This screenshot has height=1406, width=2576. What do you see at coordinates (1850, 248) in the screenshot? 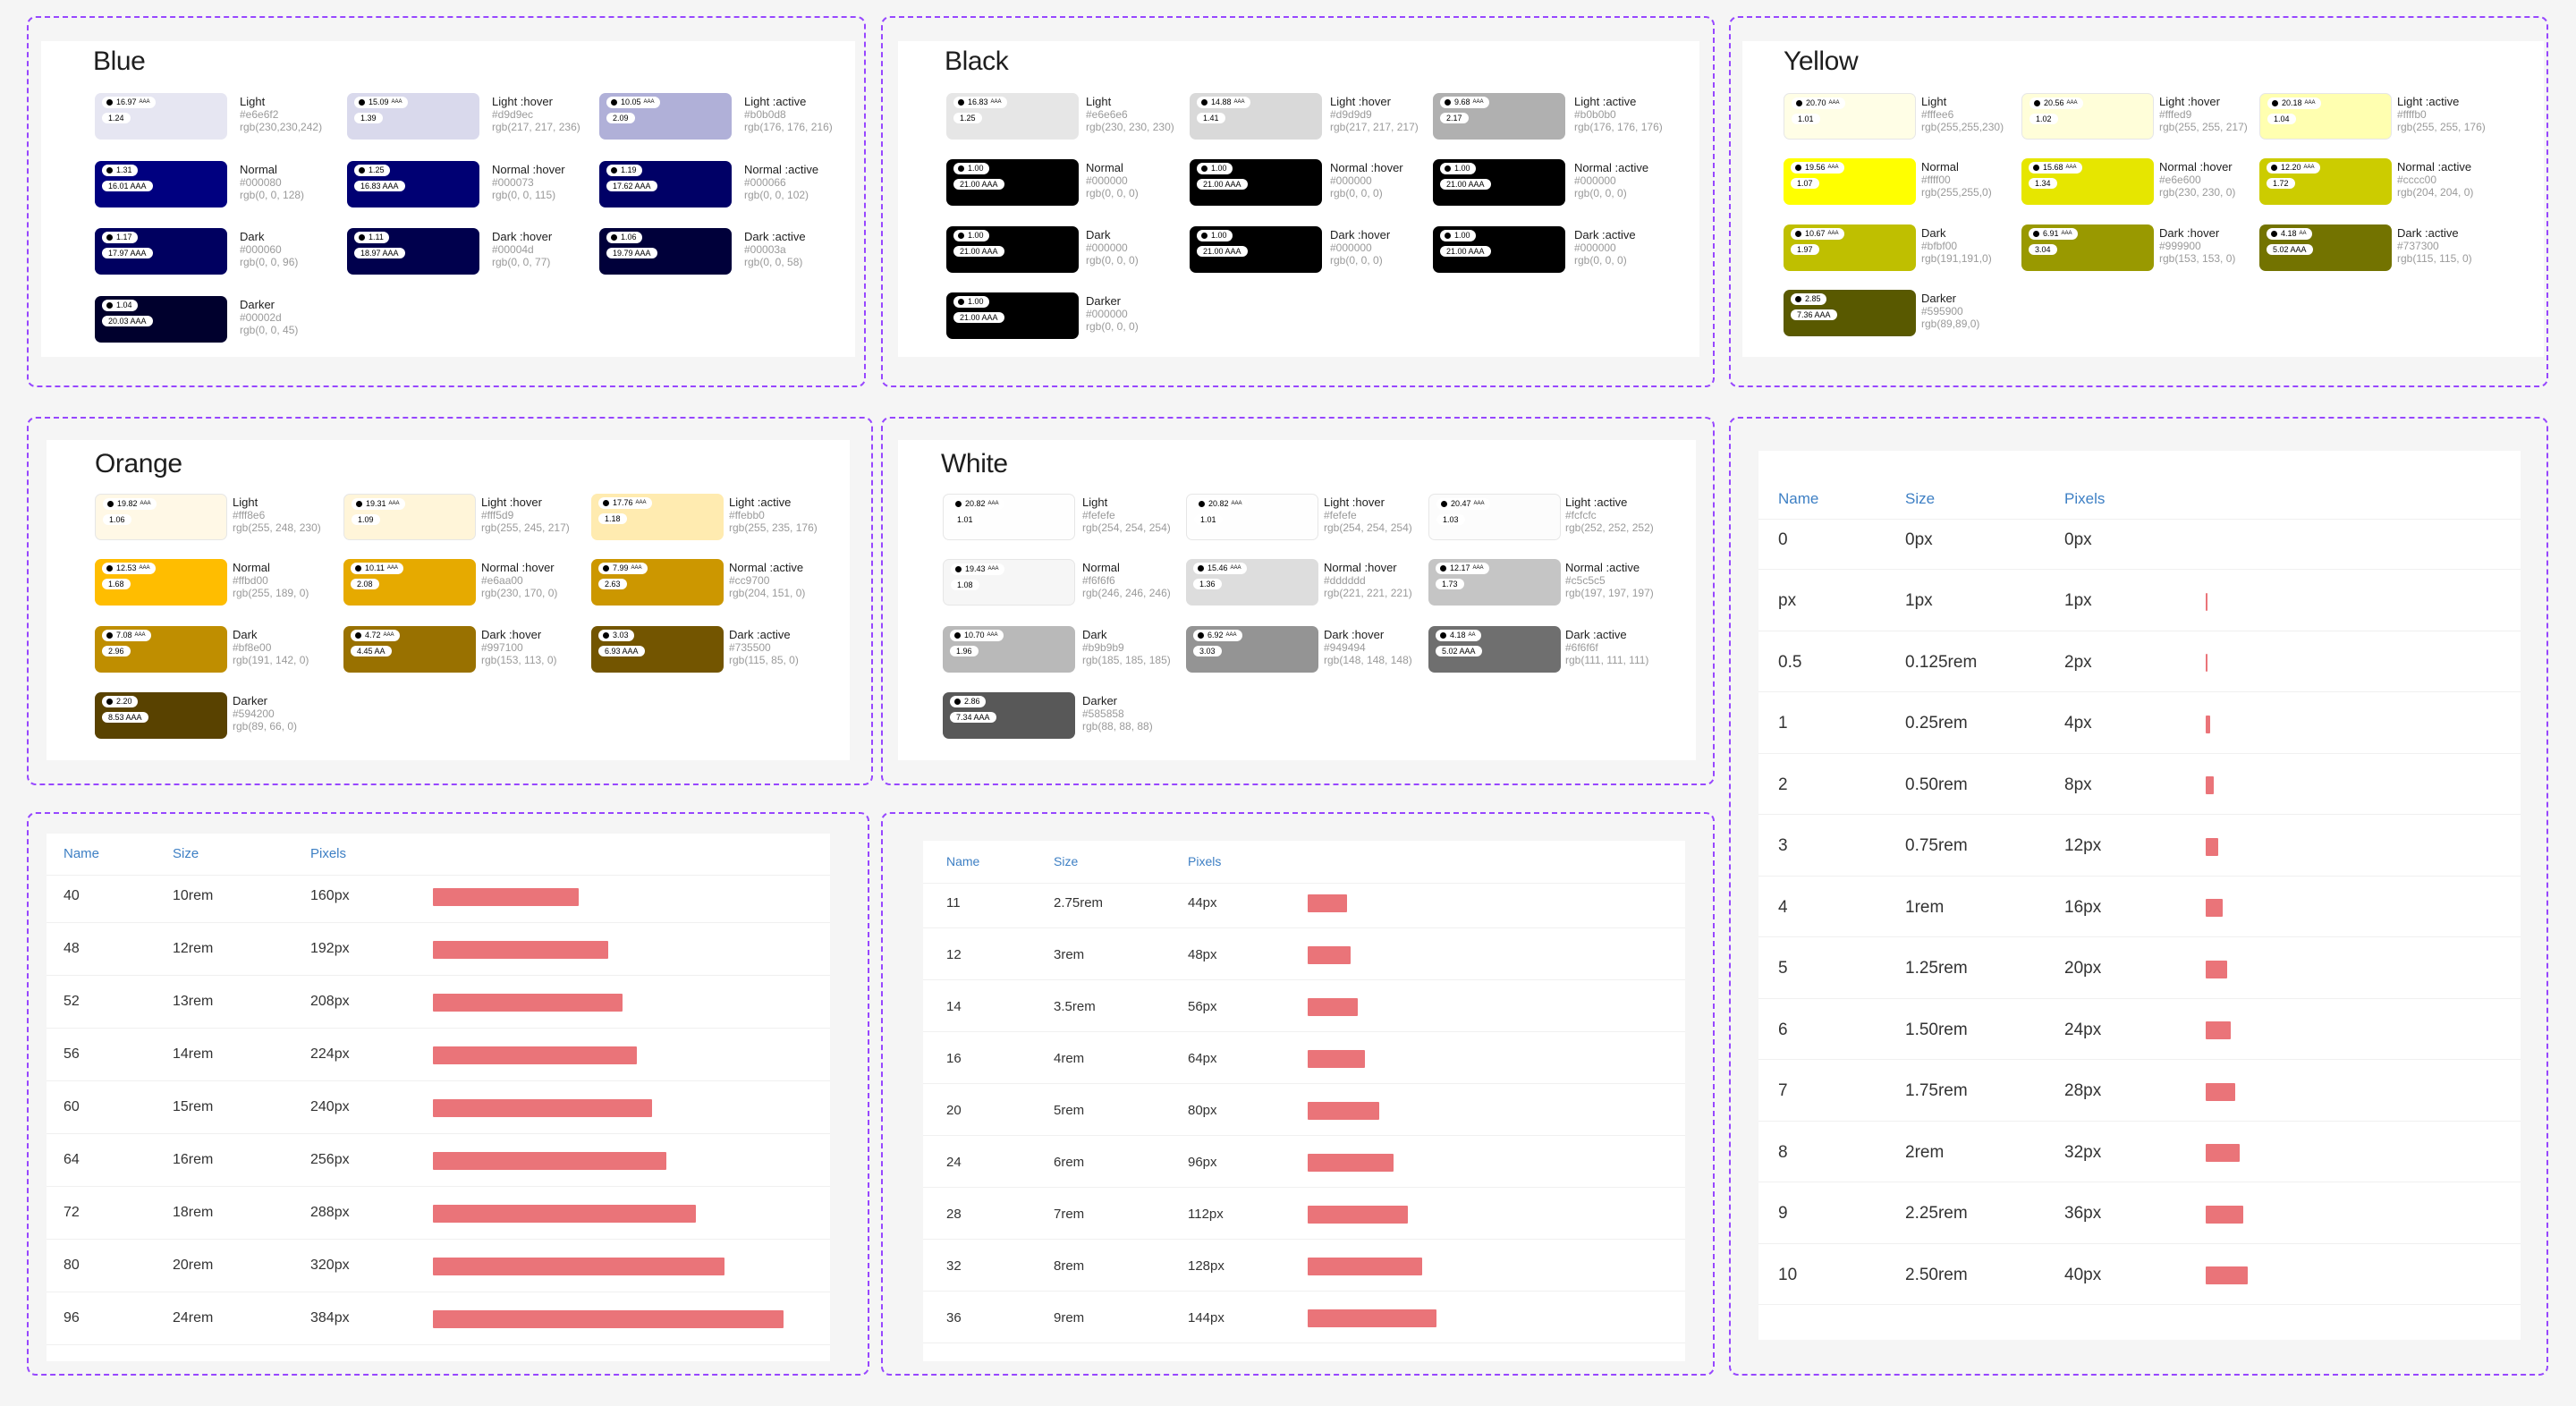
I see `color-swatch: 10.67 AAA 1.97` at bounding box center [1850, 248].